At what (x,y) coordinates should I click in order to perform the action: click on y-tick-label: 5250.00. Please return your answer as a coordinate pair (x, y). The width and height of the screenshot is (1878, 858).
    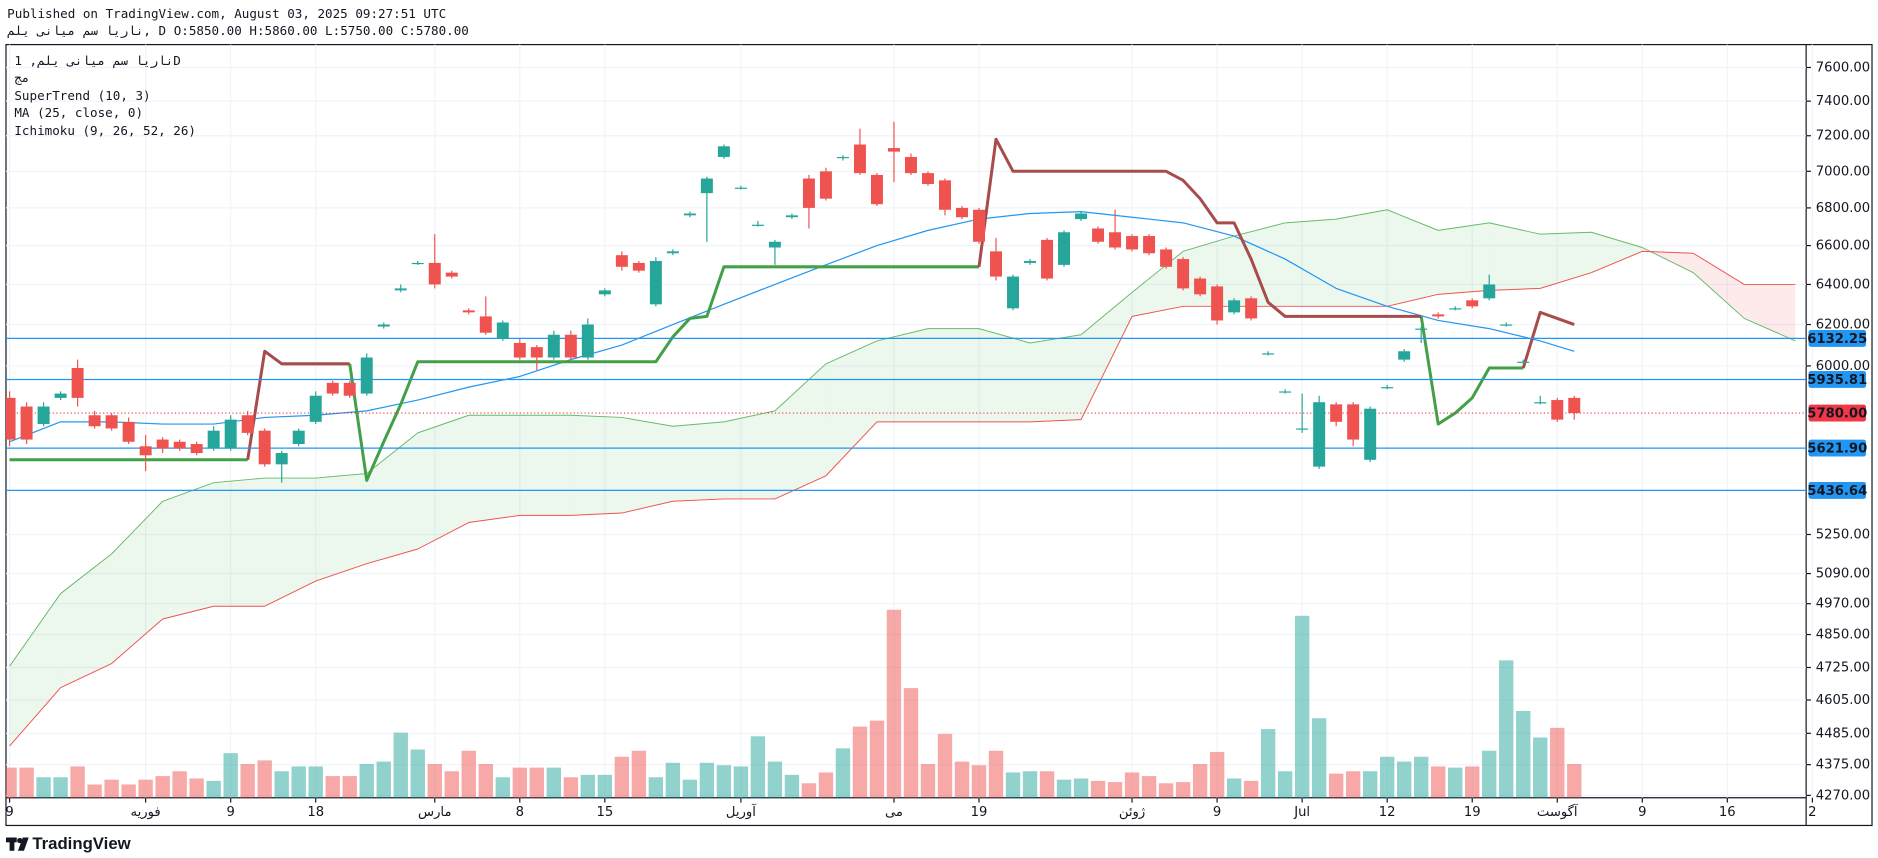
    Looking at the image, I should click on (1843, 534).